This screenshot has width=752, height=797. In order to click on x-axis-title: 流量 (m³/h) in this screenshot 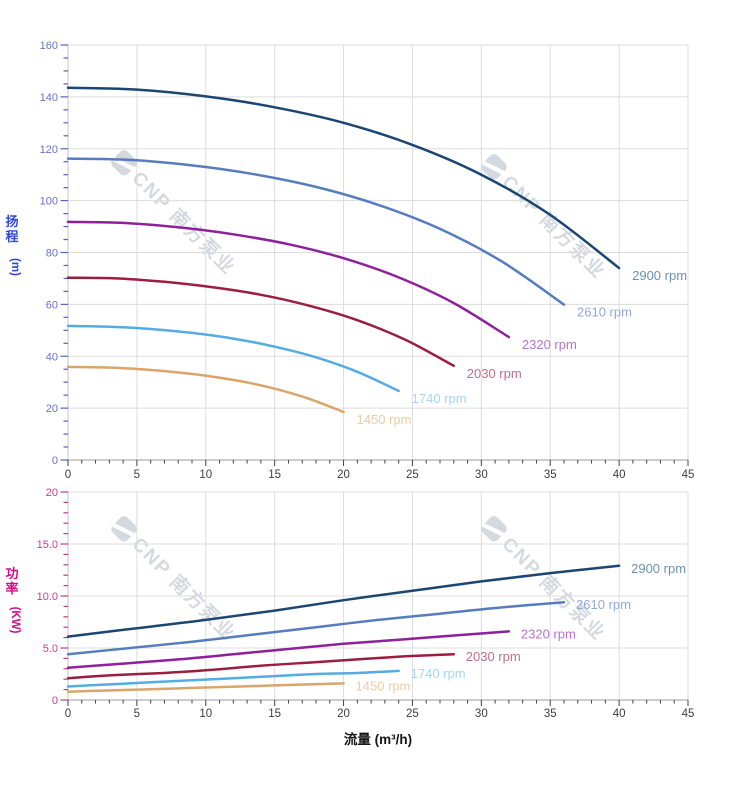, I will do `click(378, 739)`.